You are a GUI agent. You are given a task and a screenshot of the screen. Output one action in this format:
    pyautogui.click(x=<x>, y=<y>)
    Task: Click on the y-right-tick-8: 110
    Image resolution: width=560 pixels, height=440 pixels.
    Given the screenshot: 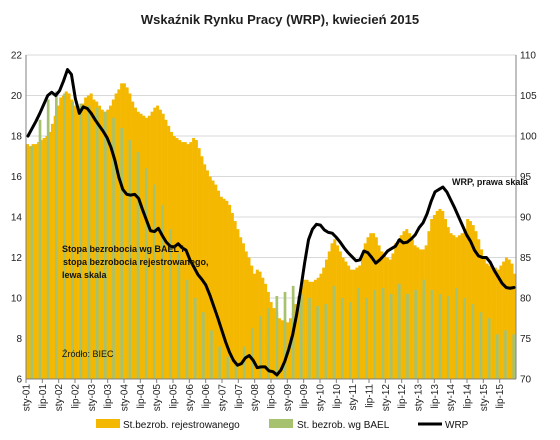 What is the action you would take?
    pyautogui.click(x=528, y=56)
    